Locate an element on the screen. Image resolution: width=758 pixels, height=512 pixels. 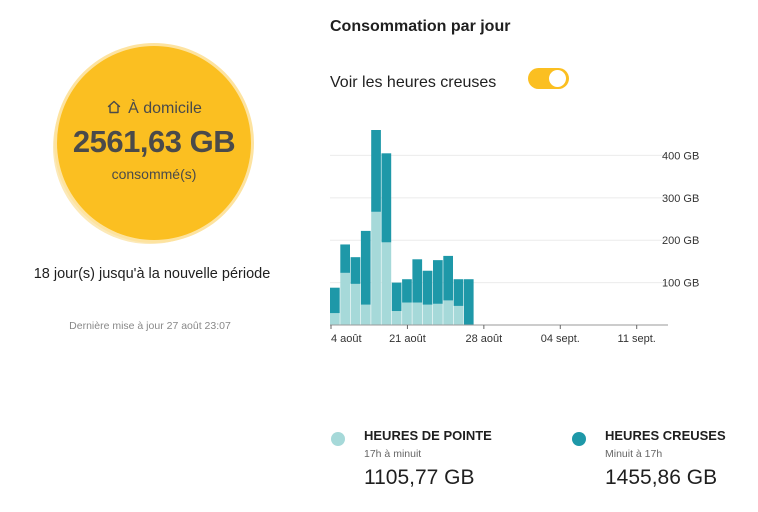
daily-consumption-title: Consommation par jour is located at coordinates (420, 26).